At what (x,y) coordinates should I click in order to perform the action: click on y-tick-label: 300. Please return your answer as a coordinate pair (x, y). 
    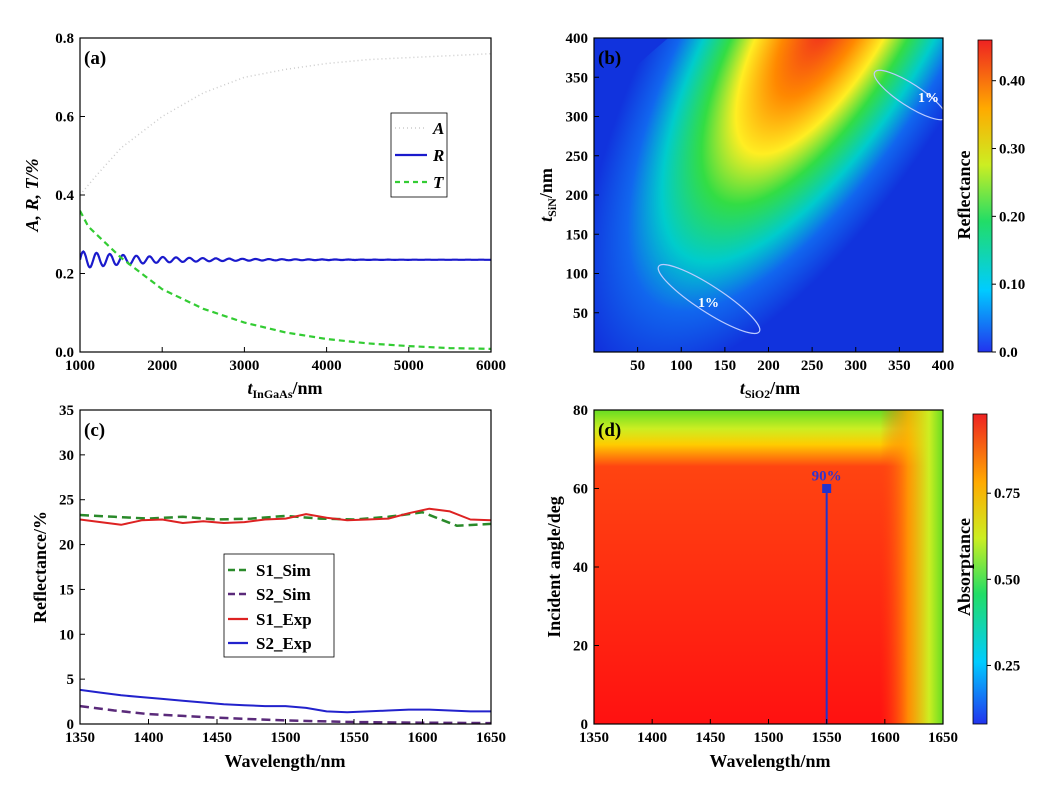
    Looking at the image, I should click on (577, 118).